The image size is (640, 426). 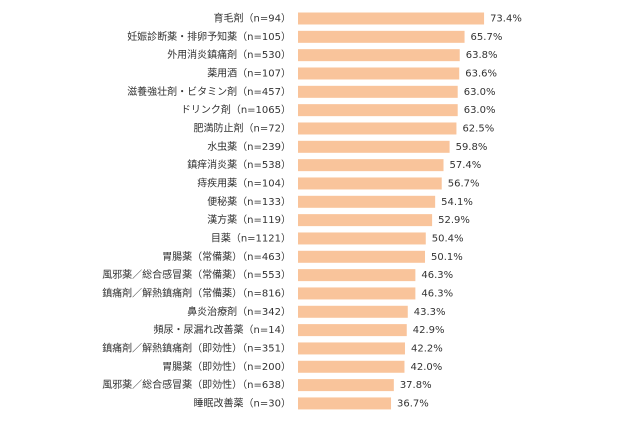 What do you see at coordinates (251, 238) in the screenshot?
I see `category-label: 目薬（n=1121）` at bounding box center [251, 238].